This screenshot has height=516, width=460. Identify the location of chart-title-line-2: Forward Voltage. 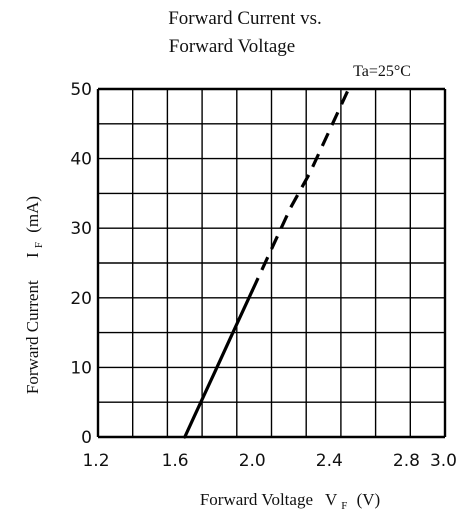
(232, 46).